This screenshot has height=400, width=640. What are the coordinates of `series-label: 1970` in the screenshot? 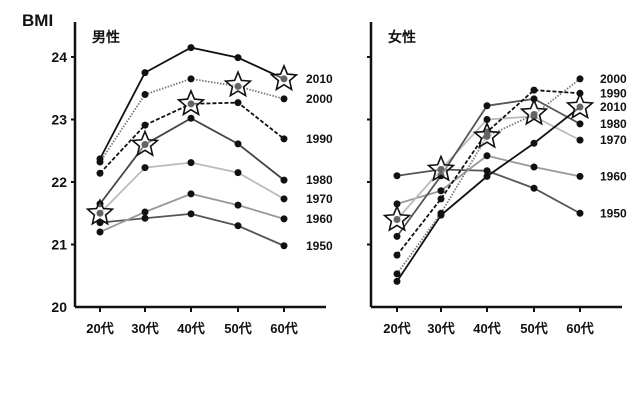 It's located at (319, 199).